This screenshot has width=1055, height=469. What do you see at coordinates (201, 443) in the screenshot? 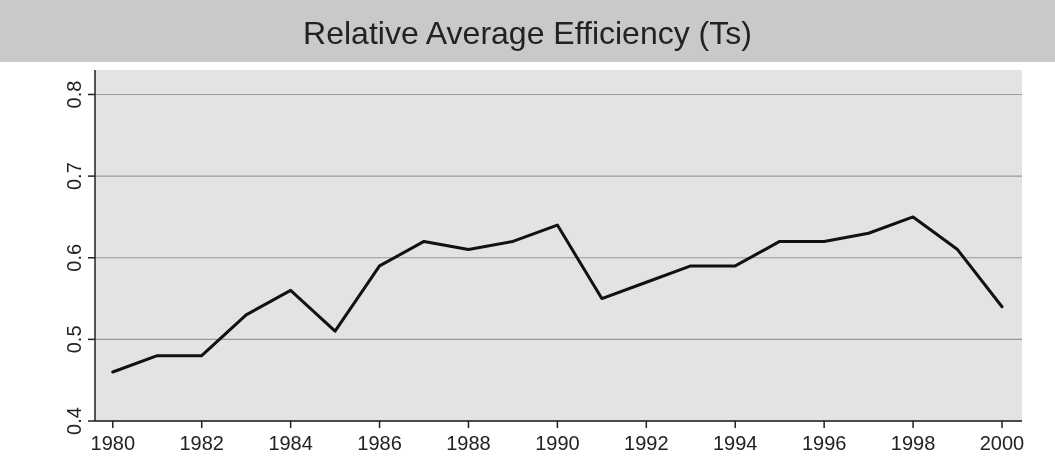
I see `x-tick-label: 1982` at bounding box center [201, 443].